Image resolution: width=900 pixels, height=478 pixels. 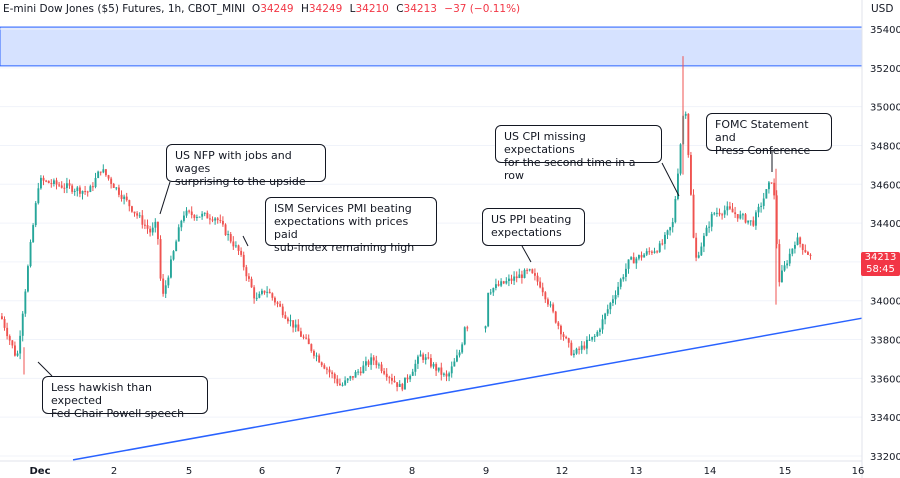 What do you see at coordinates (885, 108) in the screenshot?
I see `price-tick-label: 35000` at bounding box center [885, 108].